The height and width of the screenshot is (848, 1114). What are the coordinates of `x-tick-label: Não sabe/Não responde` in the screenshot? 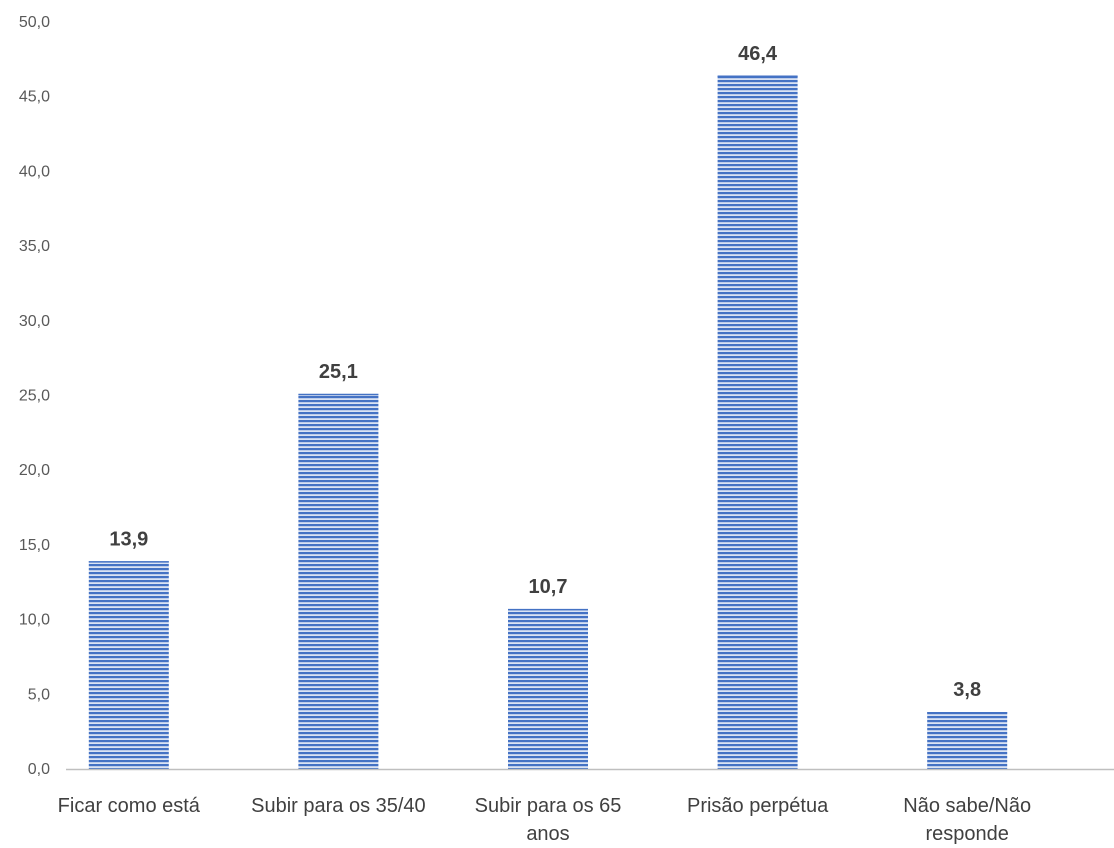 It's located at (967, 820).